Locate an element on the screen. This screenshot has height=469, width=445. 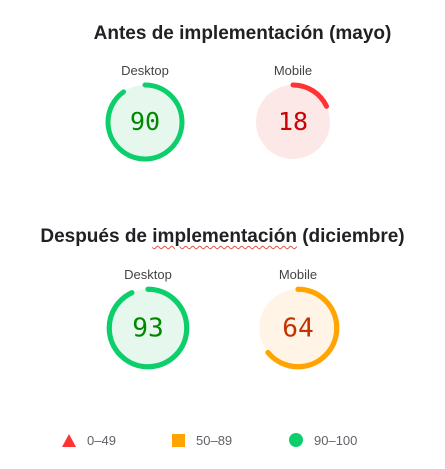
score-legend: 0–49 50–89 90–100 is located at coordinates (222, 440).